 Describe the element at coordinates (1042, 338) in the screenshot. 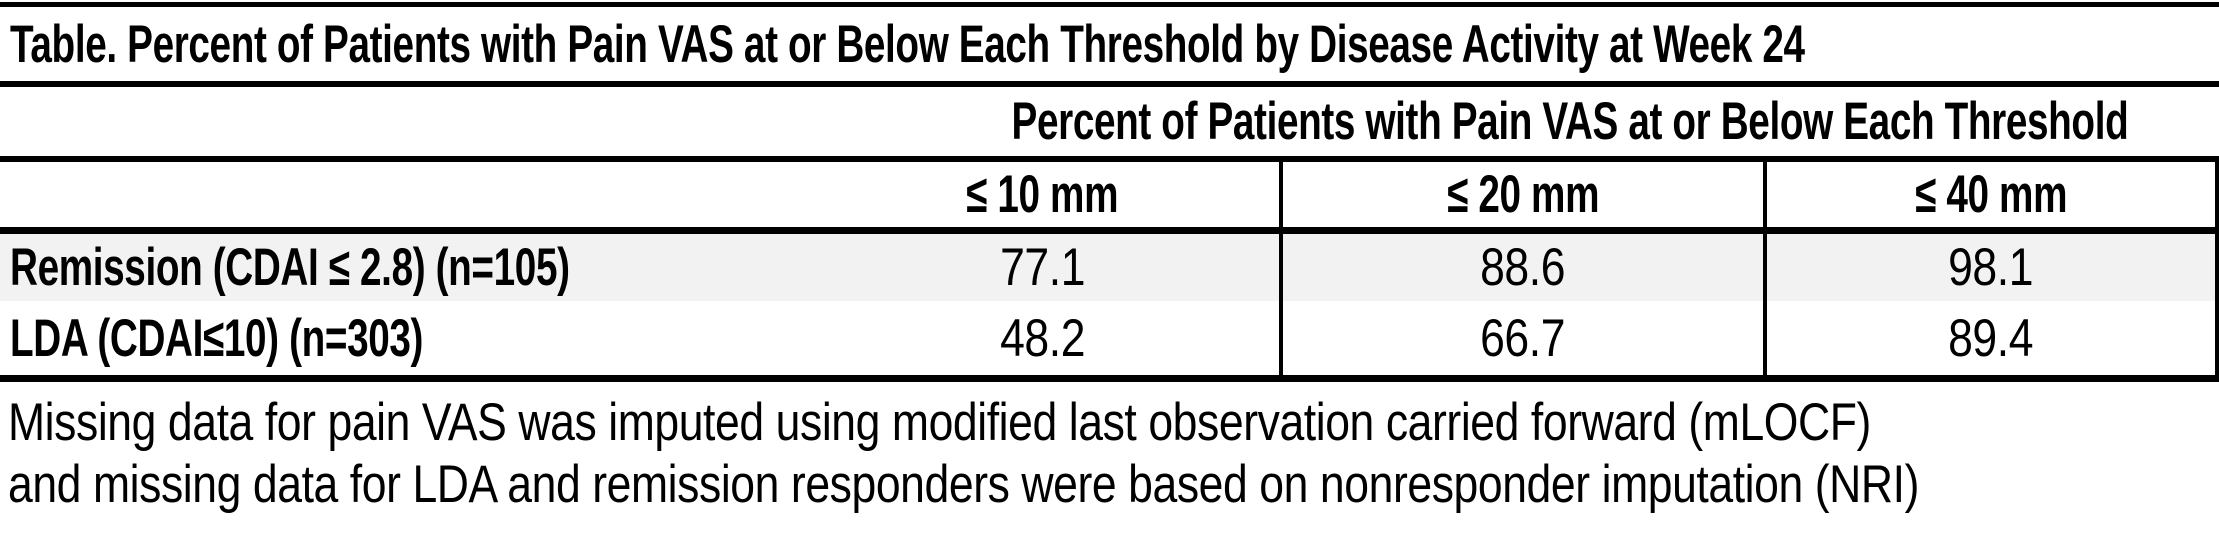

I see `value-lda-le10: 48.2` at that location.